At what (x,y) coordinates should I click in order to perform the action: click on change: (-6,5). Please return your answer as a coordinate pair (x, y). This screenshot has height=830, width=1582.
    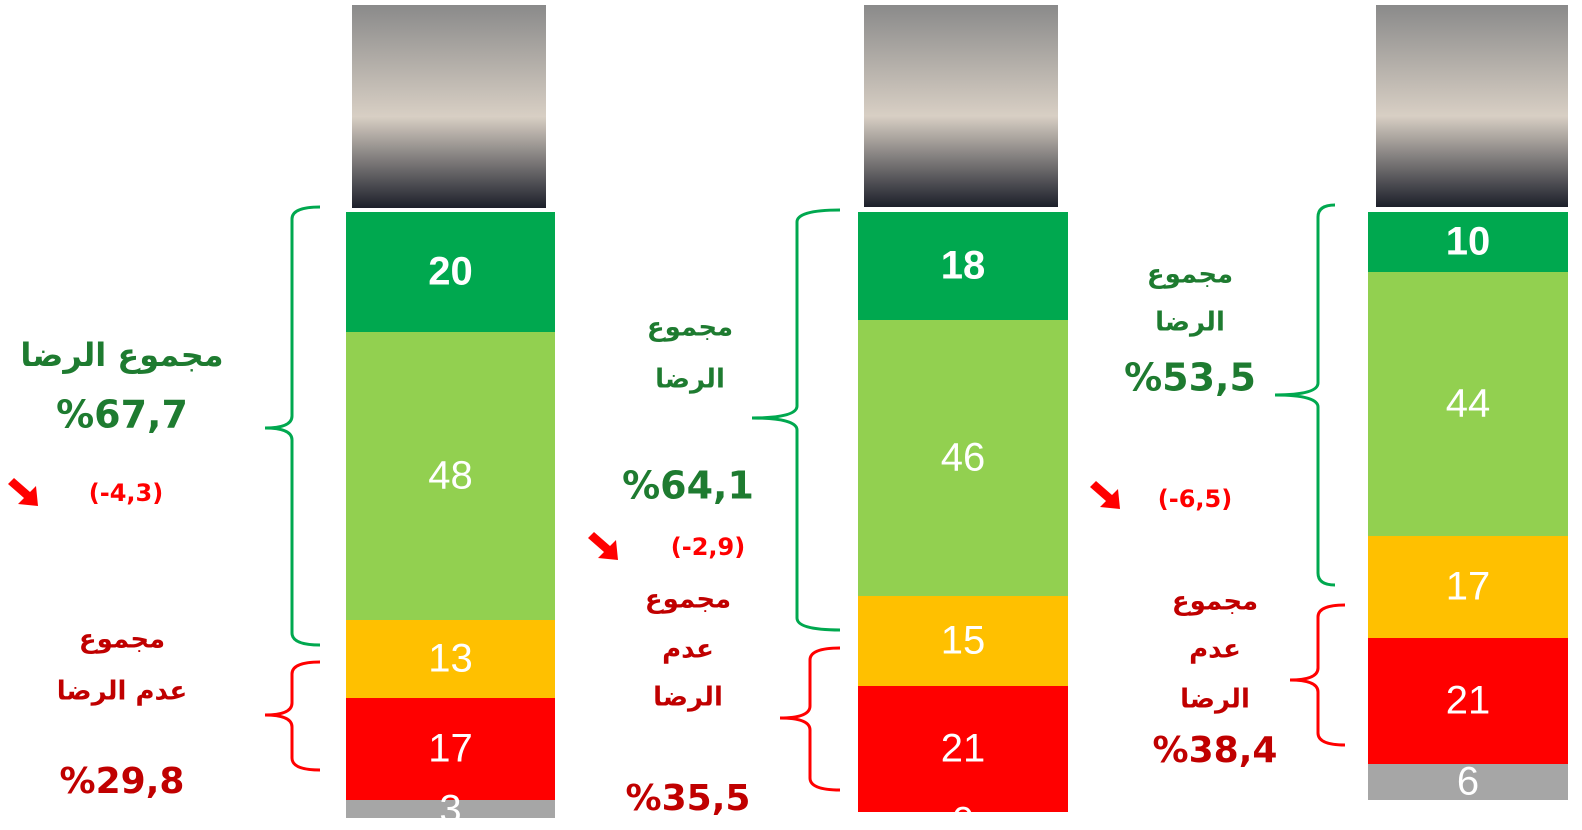
    Looking at the image, I should click on (1195, 499).